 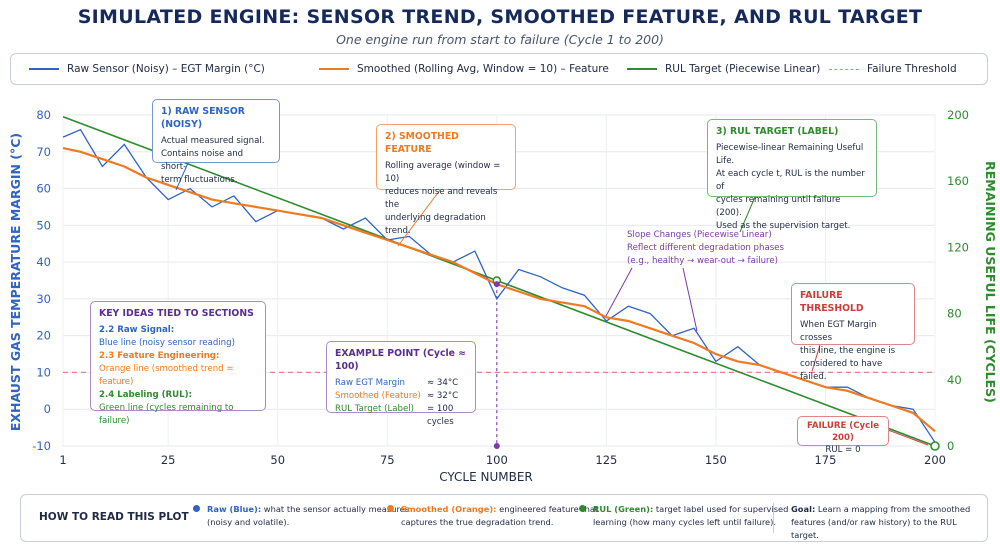 What do you see at coordinates (43, 152) in the screenshot?
I see `y-tick-label: 70` at bounding box center [43, 152].